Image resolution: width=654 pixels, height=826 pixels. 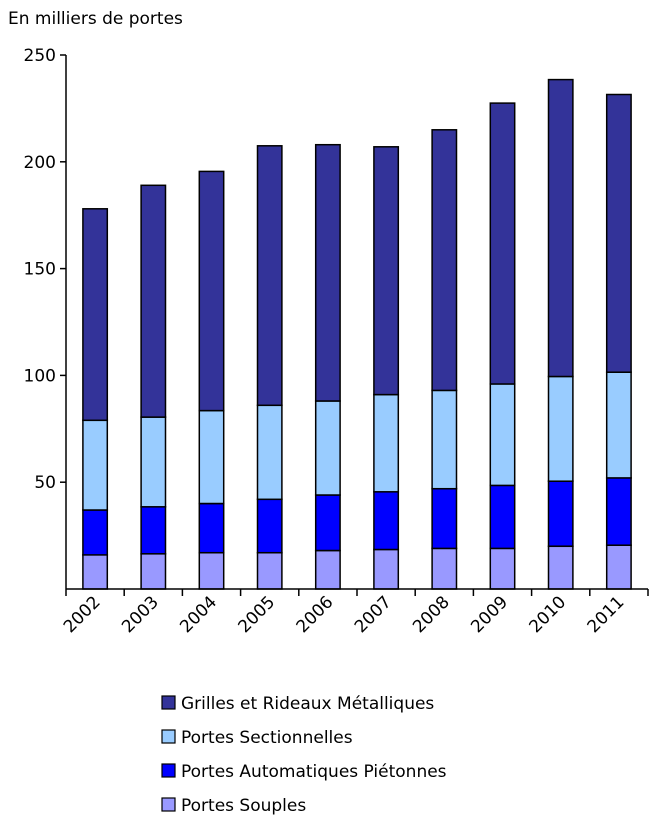 I want to click on y-tick-label-50: 50, so click(x=45, y=483).